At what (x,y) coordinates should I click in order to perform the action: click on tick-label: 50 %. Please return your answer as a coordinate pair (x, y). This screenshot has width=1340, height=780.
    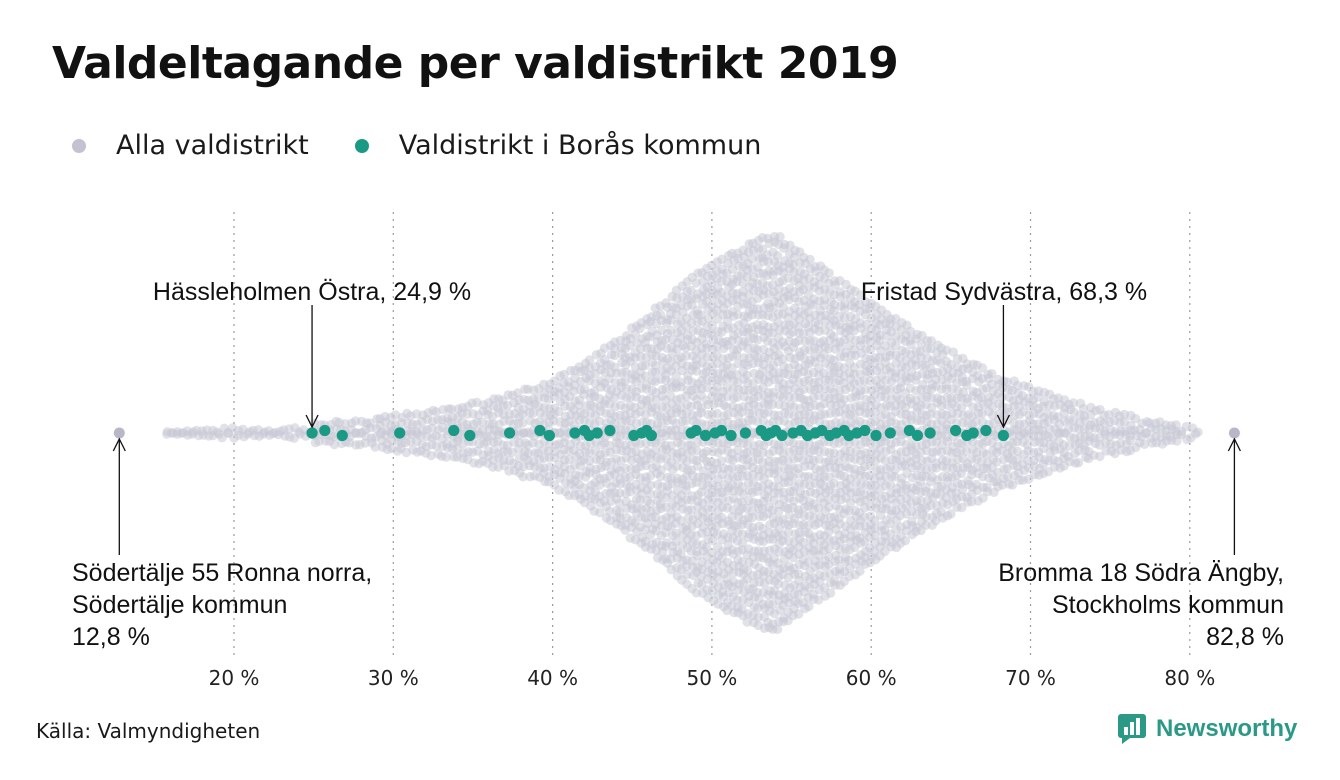
    Looking at the image, I should click on (711, 678).